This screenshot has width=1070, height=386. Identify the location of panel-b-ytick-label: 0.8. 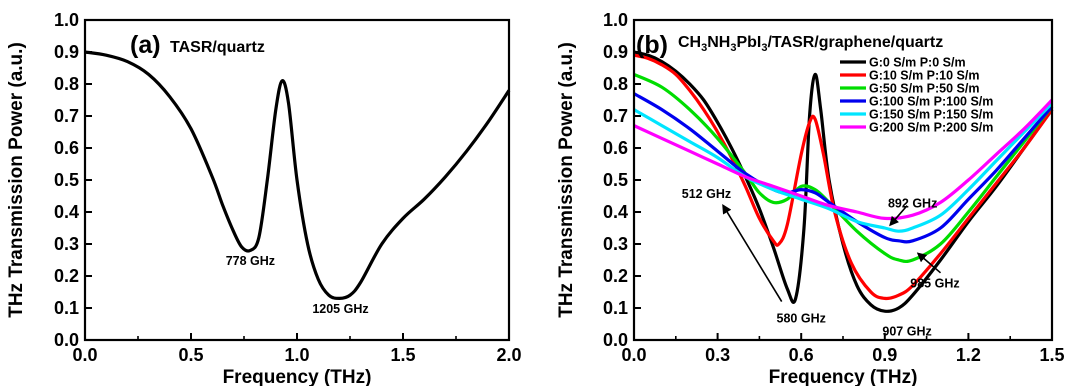
(615, 84).